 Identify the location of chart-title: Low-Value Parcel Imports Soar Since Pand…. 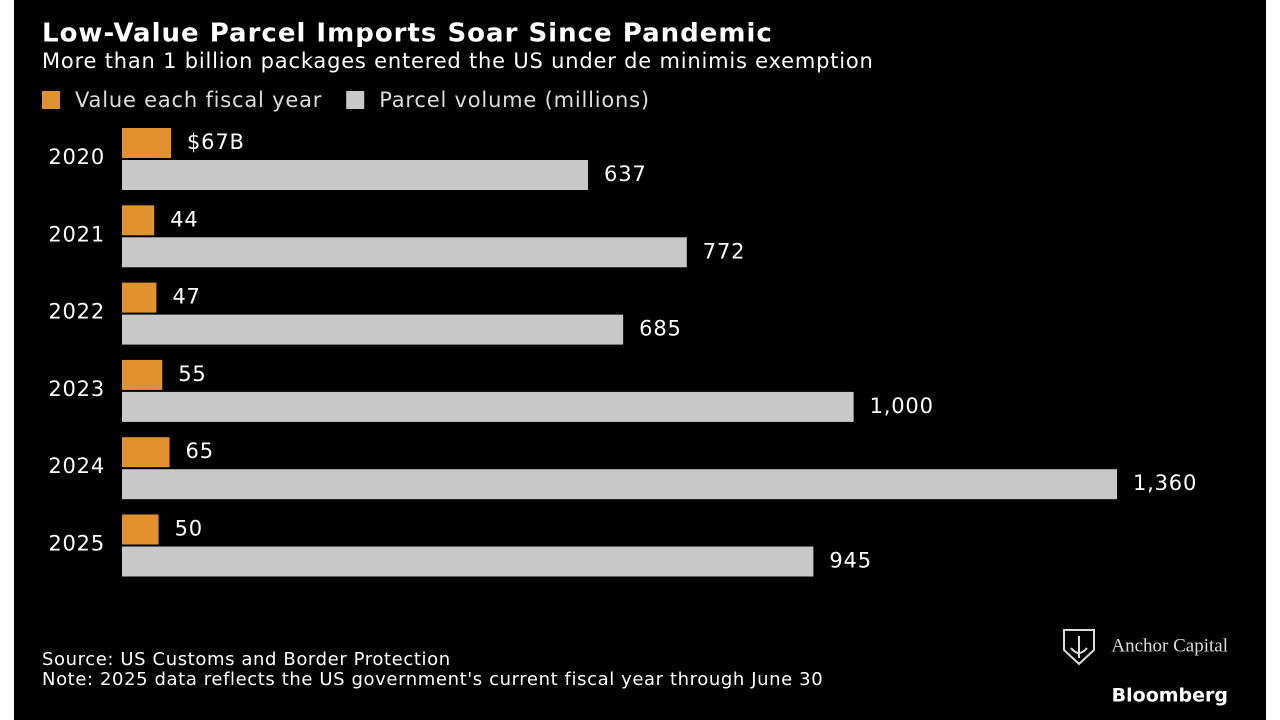
(407, 34).